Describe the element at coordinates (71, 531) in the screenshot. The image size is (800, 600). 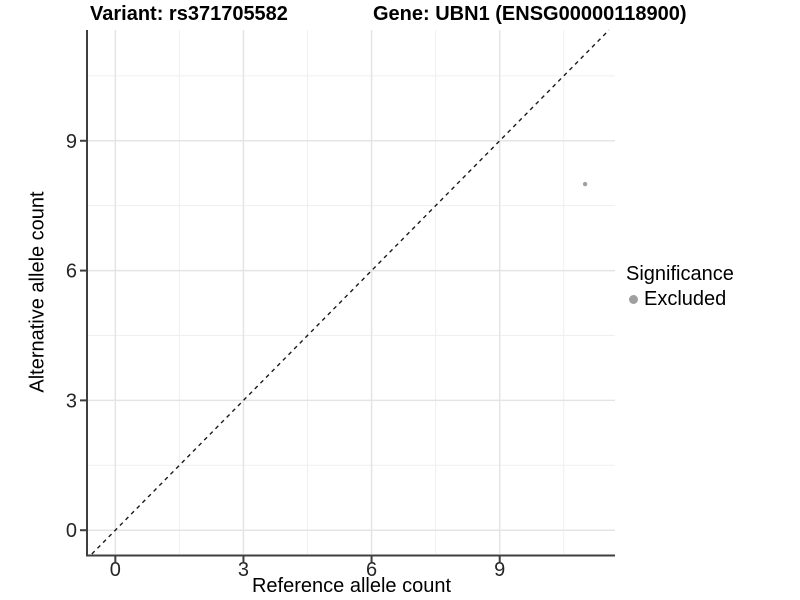
I see `y-tick-label: 0` at that location.